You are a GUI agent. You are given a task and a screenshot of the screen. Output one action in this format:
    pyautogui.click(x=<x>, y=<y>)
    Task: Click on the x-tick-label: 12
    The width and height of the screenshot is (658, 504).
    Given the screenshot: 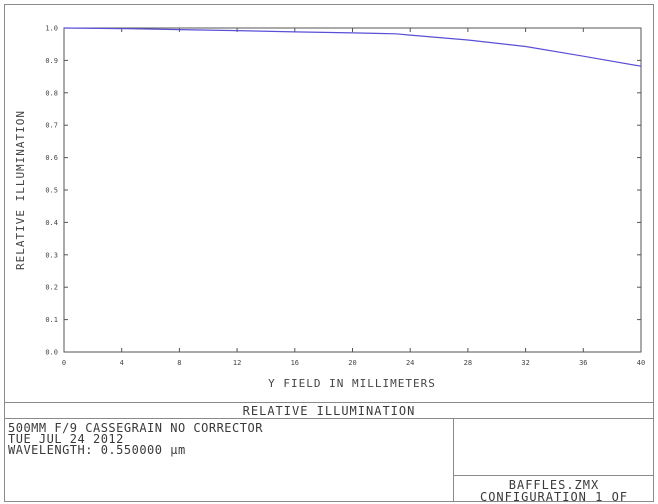 What is the action you would take?
    pyautogui.click(x=237, y=363)
    